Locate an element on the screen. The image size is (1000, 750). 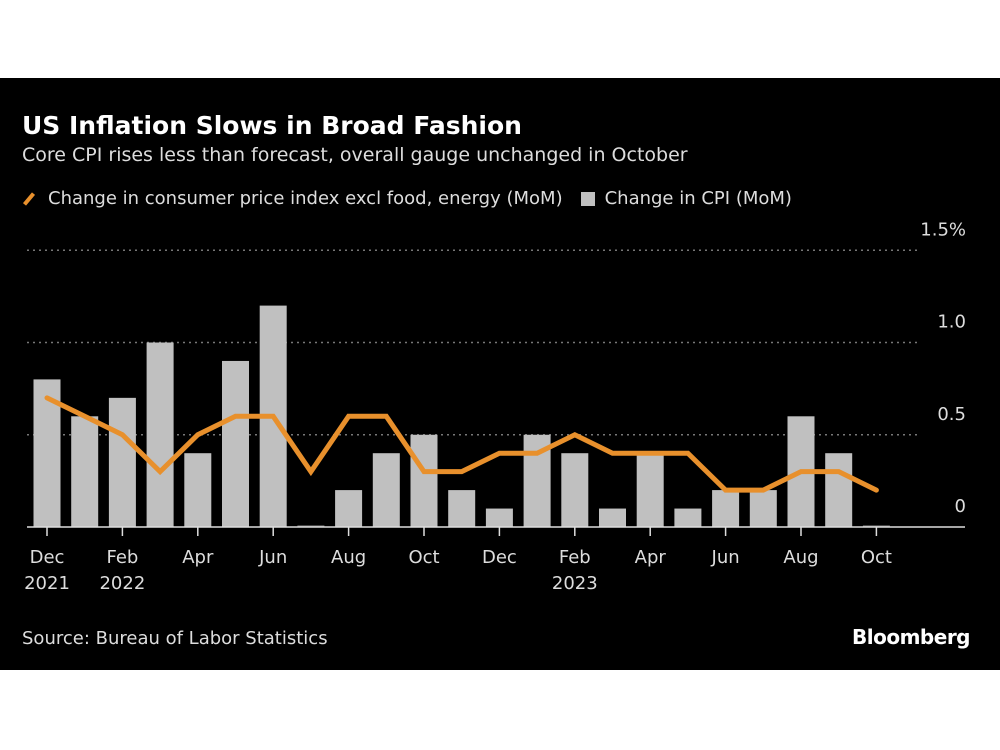
y-tick-label: 0 is located at coordinates (960, 506).